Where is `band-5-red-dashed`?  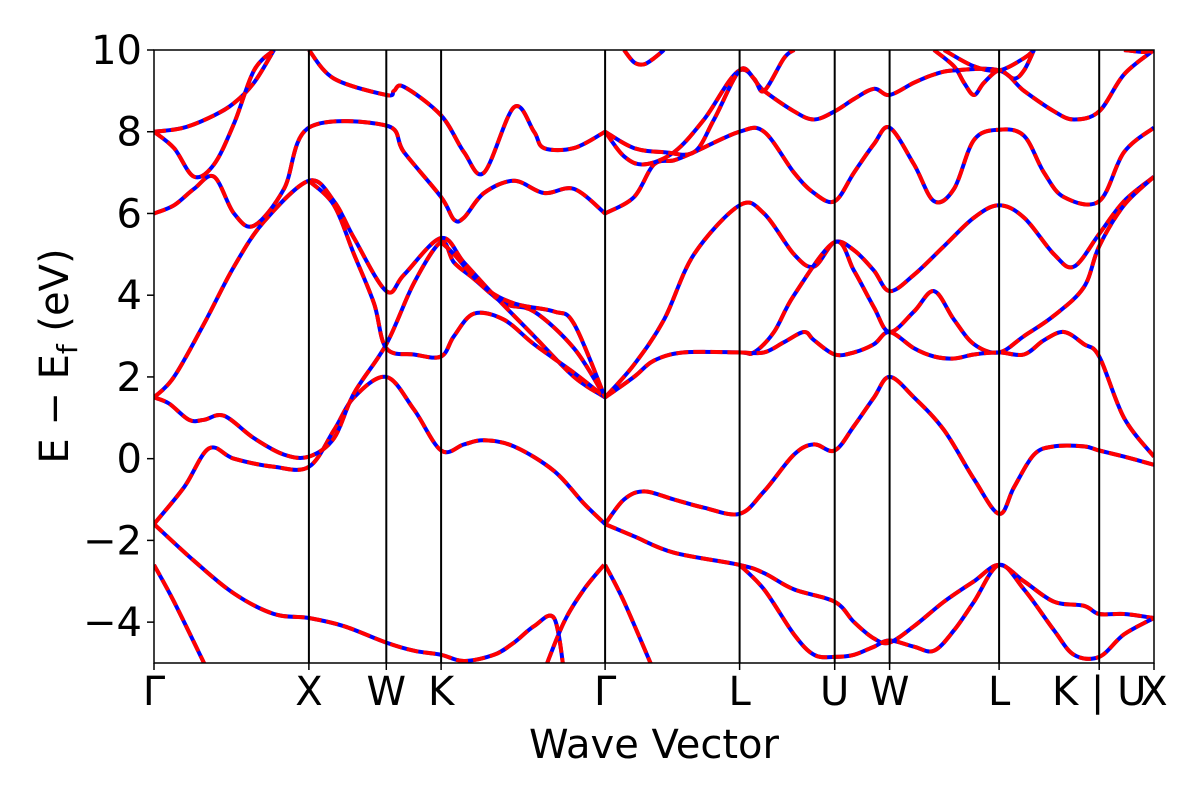 band-5-red-dashed is located at coordinates (380, 289).